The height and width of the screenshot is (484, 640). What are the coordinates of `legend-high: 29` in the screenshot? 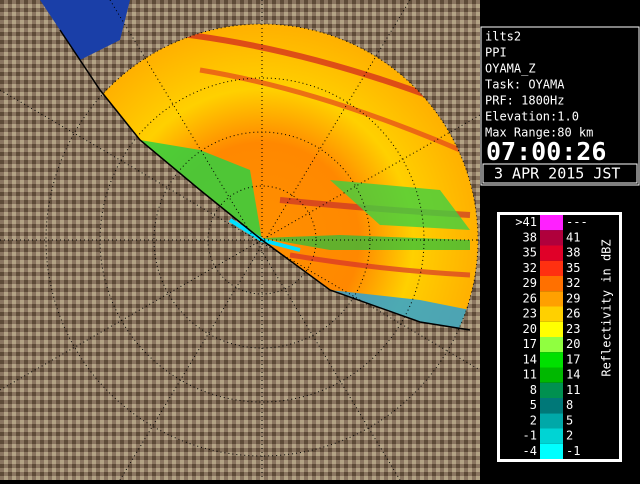 It's located at (573, 298).